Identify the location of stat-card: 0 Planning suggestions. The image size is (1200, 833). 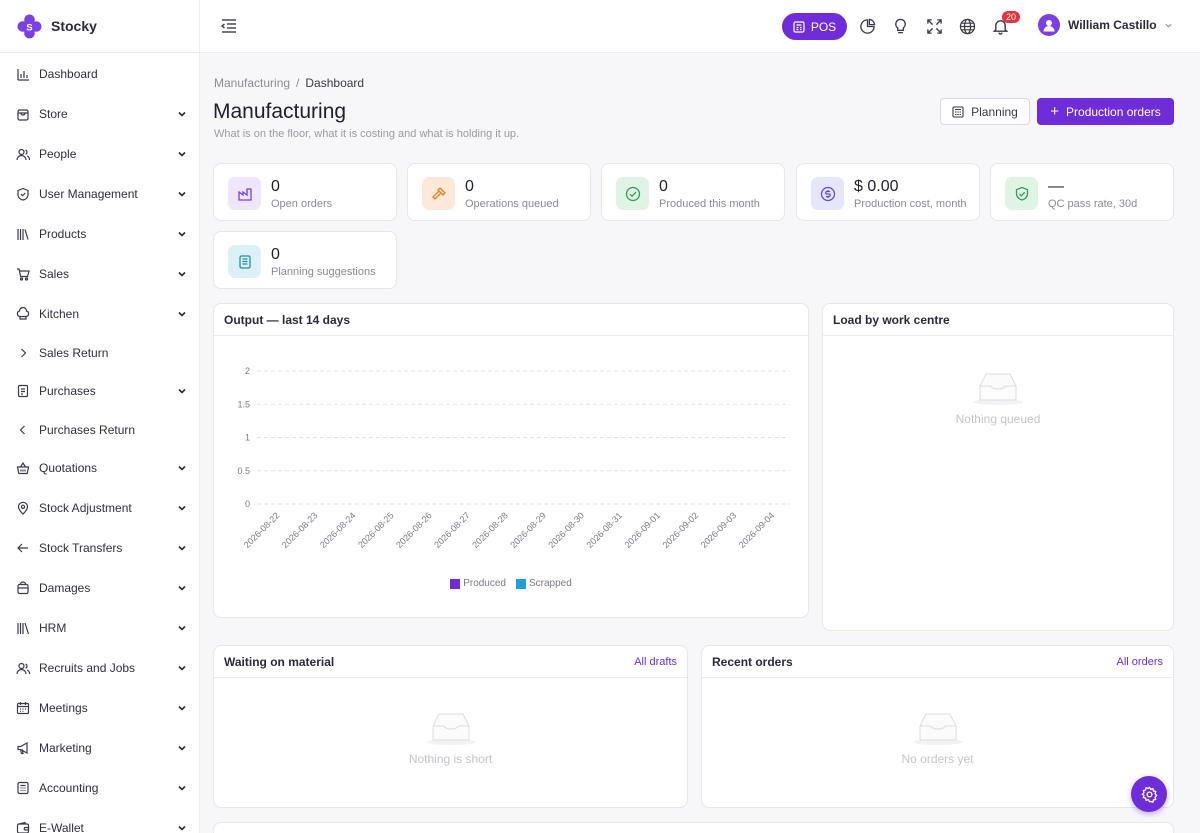
(305, 260).